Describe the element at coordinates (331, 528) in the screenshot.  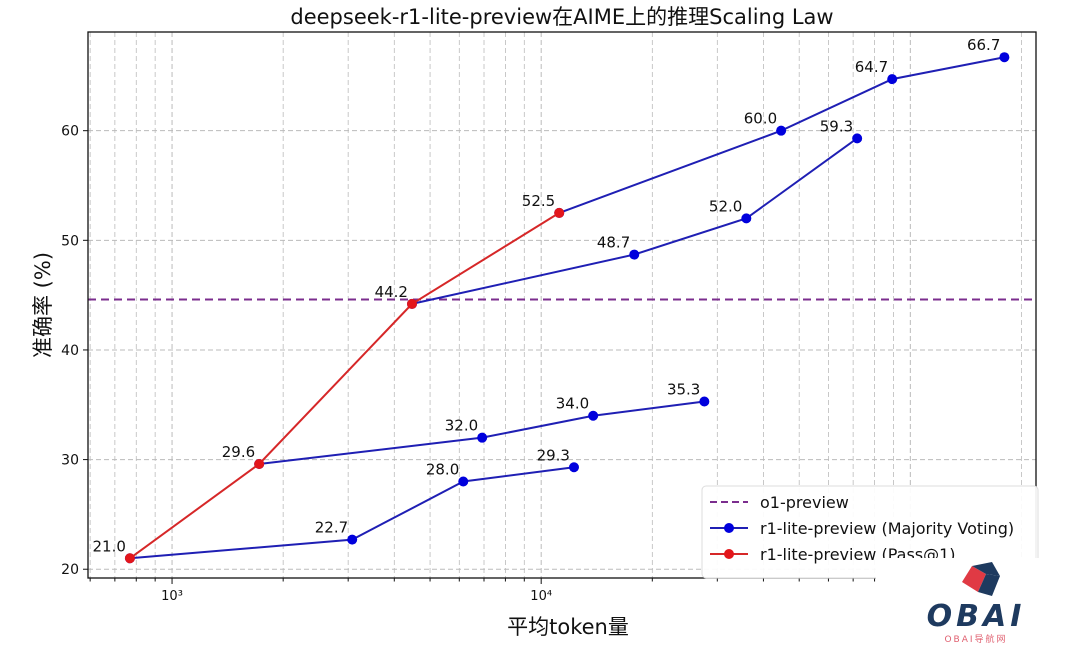
I see `data-label: 22.7` at that location.